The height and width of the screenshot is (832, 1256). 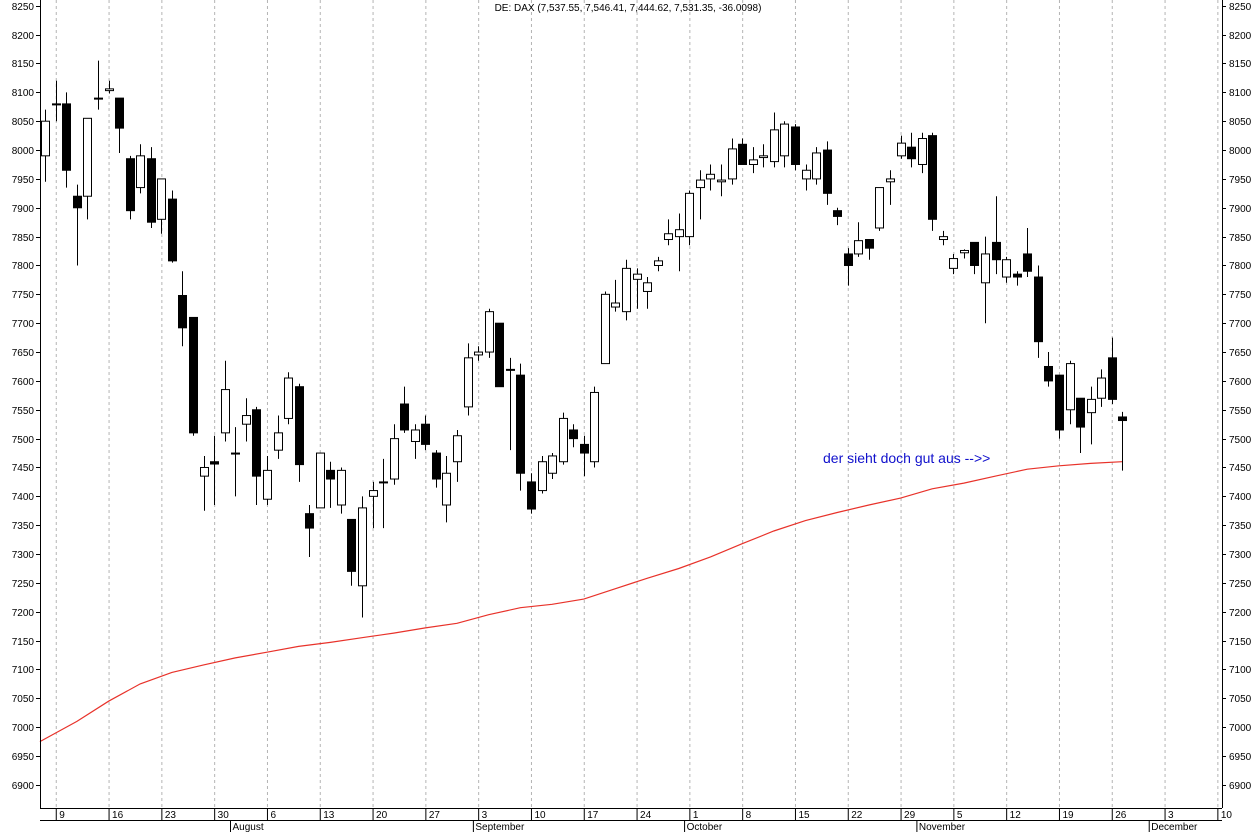 I want to click on x-tick-label: 15, so click(x=804, y=815).